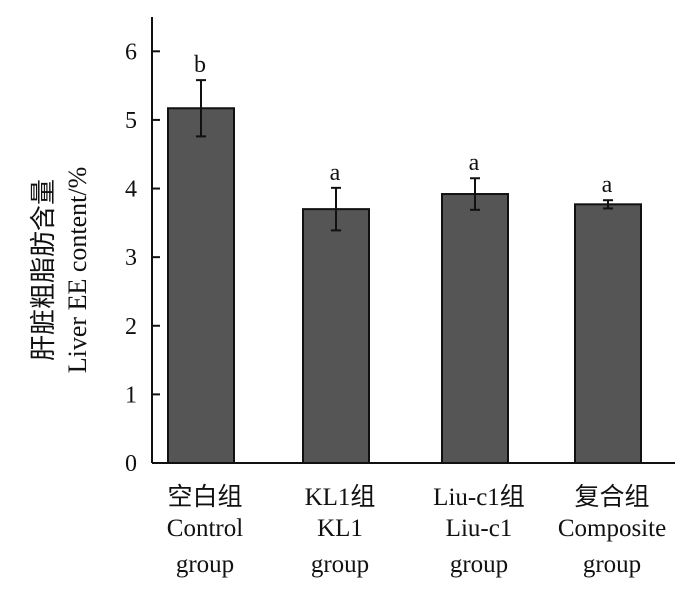  What do you see at coordinates (142, 258) in the screenshot?
I see `y-ticks-group: 0 1 2 3 4 5 6` at bounding box center [142, 258].